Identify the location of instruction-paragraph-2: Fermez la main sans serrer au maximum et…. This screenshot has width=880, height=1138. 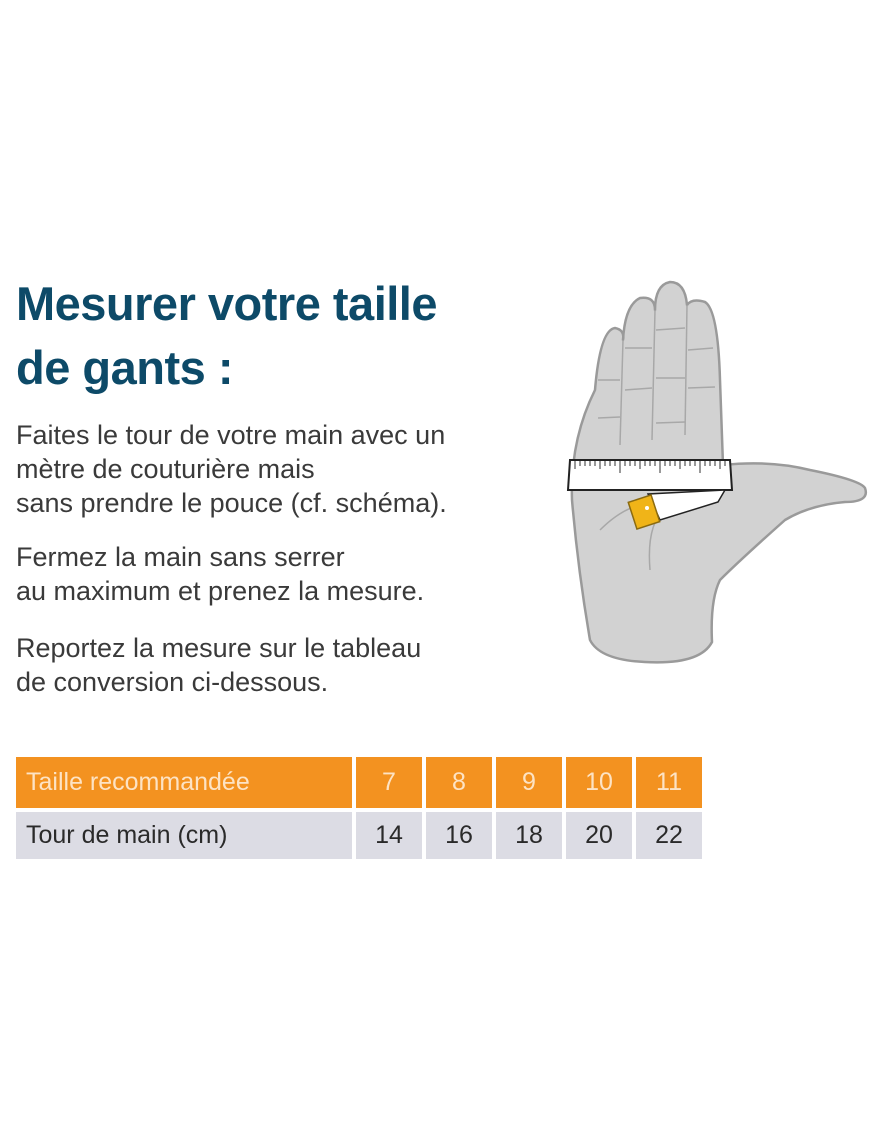
(220, 574).